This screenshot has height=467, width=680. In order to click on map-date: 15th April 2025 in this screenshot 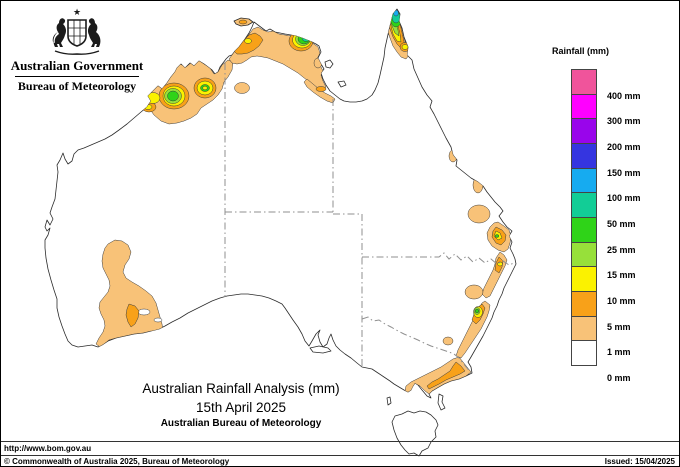, I will do `click(241, 407)`.